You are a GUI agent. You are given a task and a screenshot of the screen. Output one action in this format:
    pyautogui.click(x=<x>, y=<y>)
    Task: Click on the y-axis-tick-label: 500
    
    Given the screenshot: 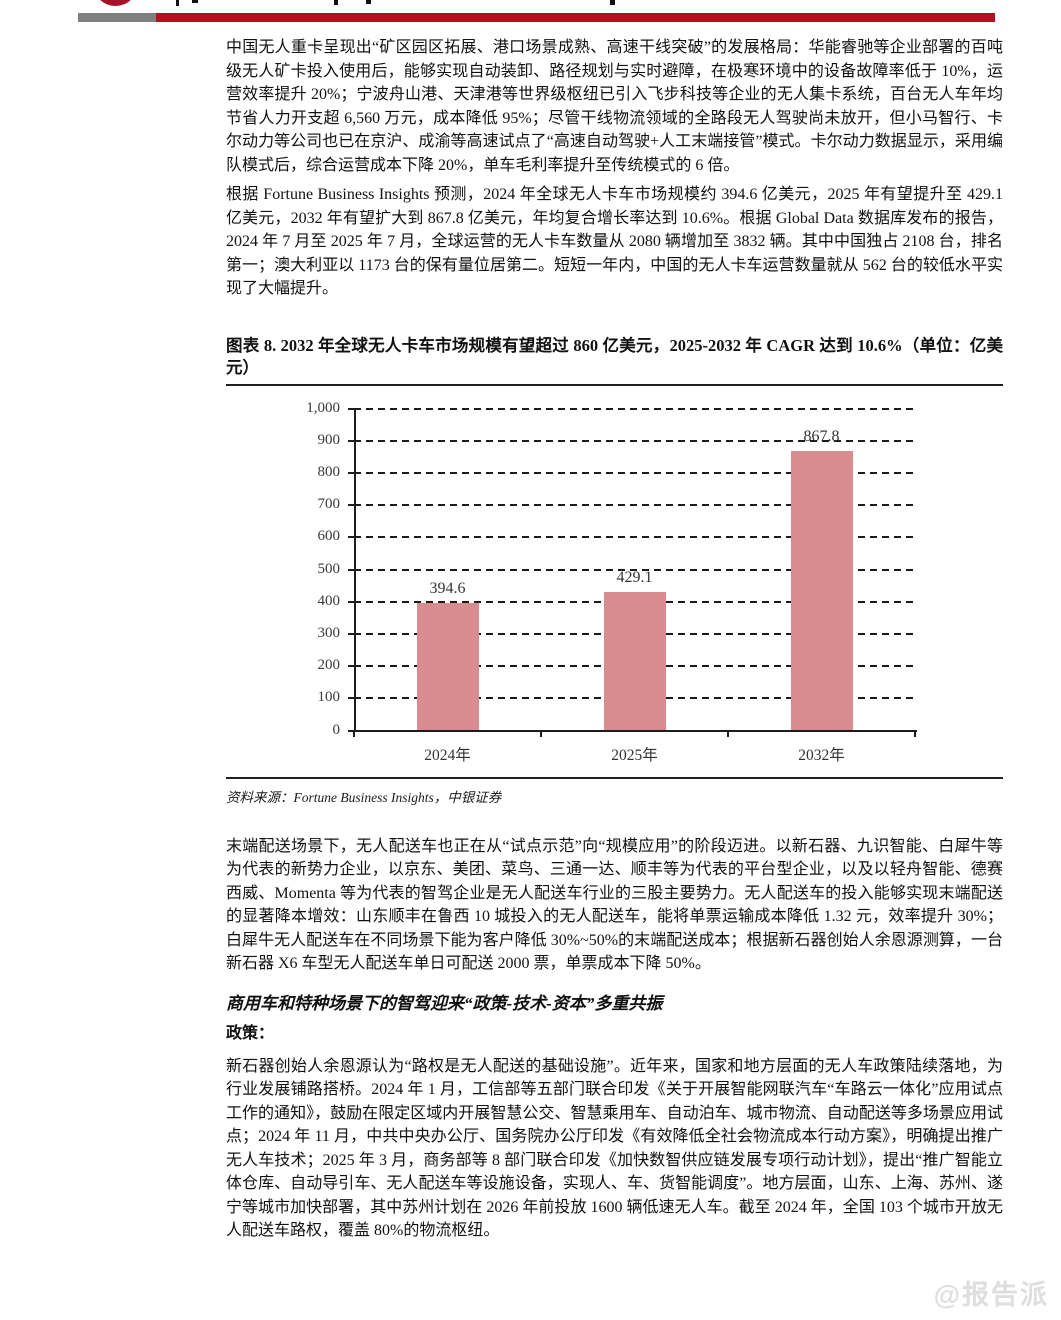 What is the action you would take?
    pyautogui.click(x=329, y=568)
    